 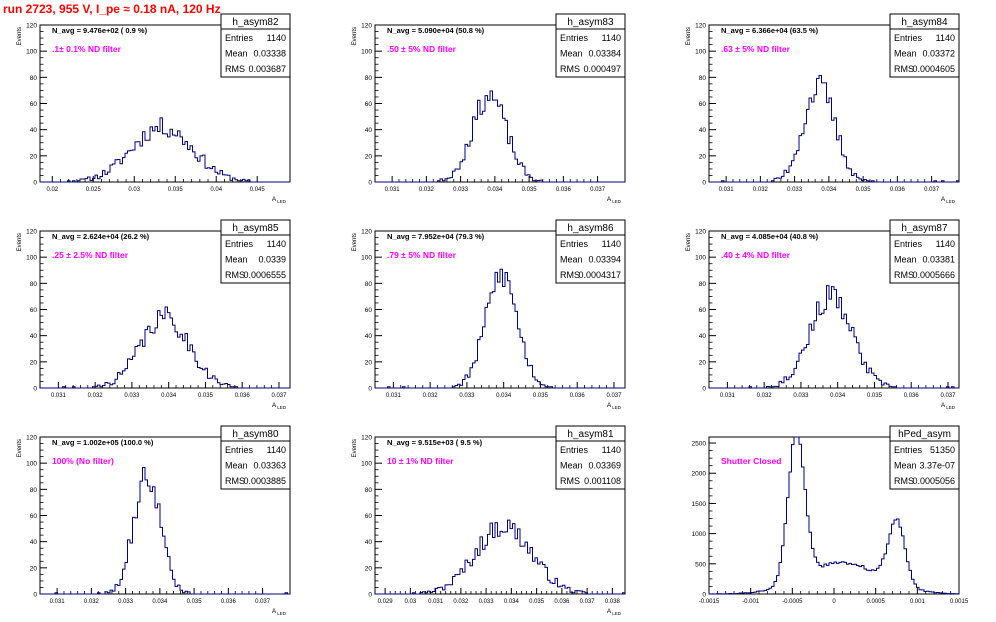 What do you see at coordinates (264, 481) in the screenshot?
I see `stats-value: 0.0003885` at bounding box center [264, 481].